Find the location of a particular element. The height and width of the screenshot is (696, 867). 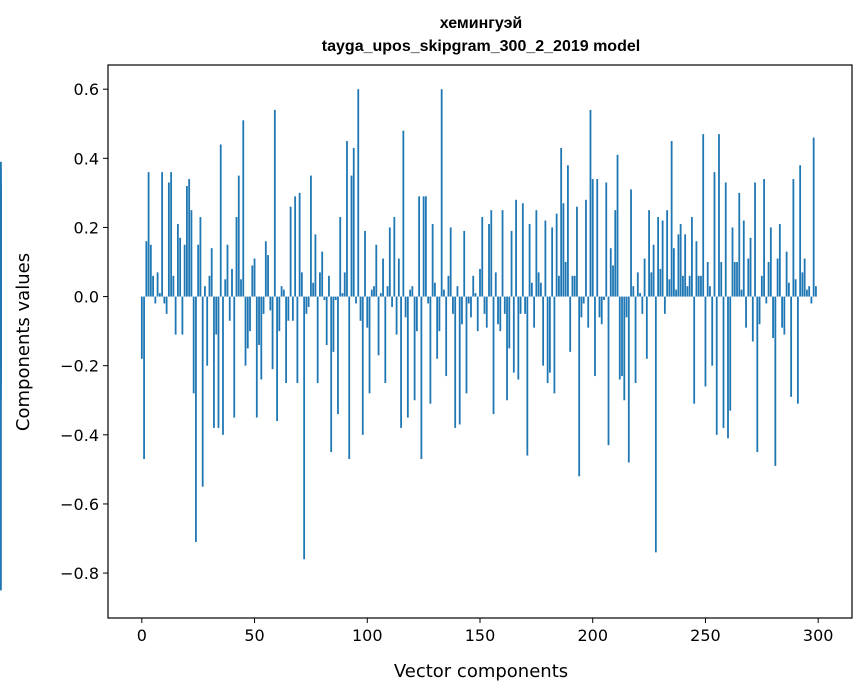

y-tick-label: −0.2 is located at coordinates (79, 366).